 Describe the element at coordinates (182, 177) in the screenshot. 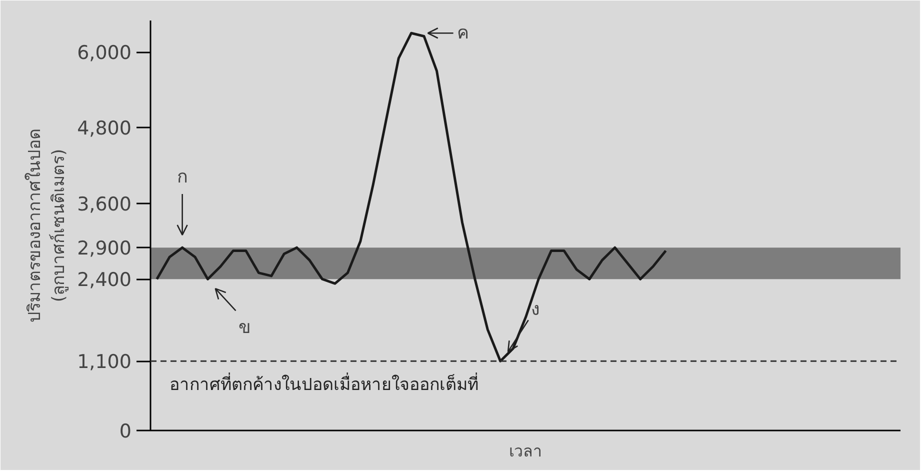

I see `annotation: ก` at that location.